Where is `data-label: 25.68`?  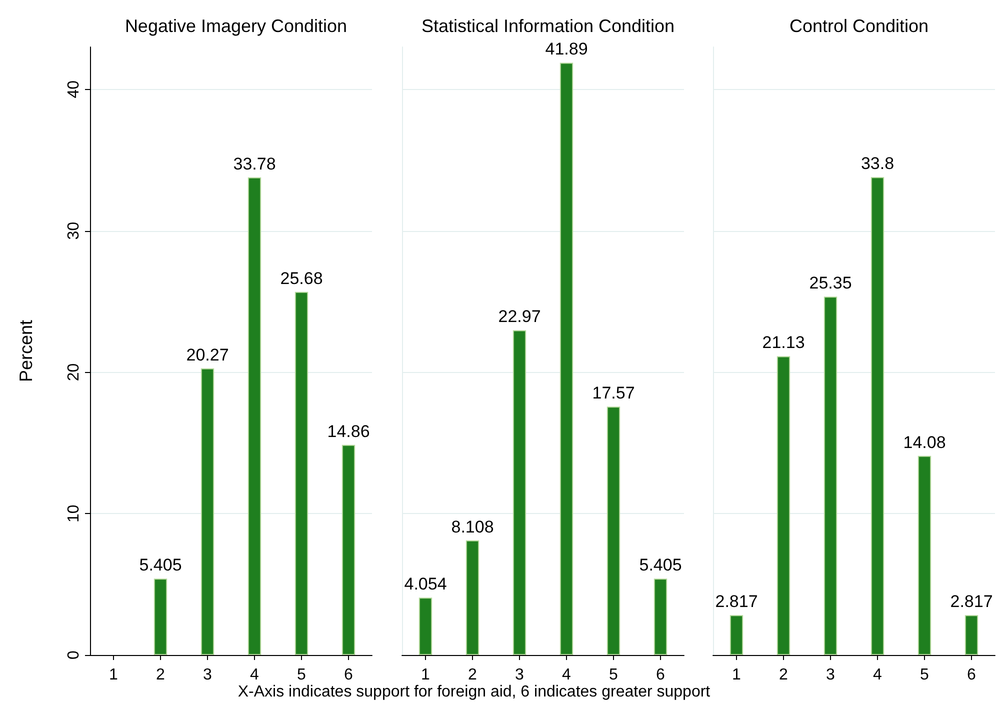 data-label: 25.68 is located at coordinates (301, 278).